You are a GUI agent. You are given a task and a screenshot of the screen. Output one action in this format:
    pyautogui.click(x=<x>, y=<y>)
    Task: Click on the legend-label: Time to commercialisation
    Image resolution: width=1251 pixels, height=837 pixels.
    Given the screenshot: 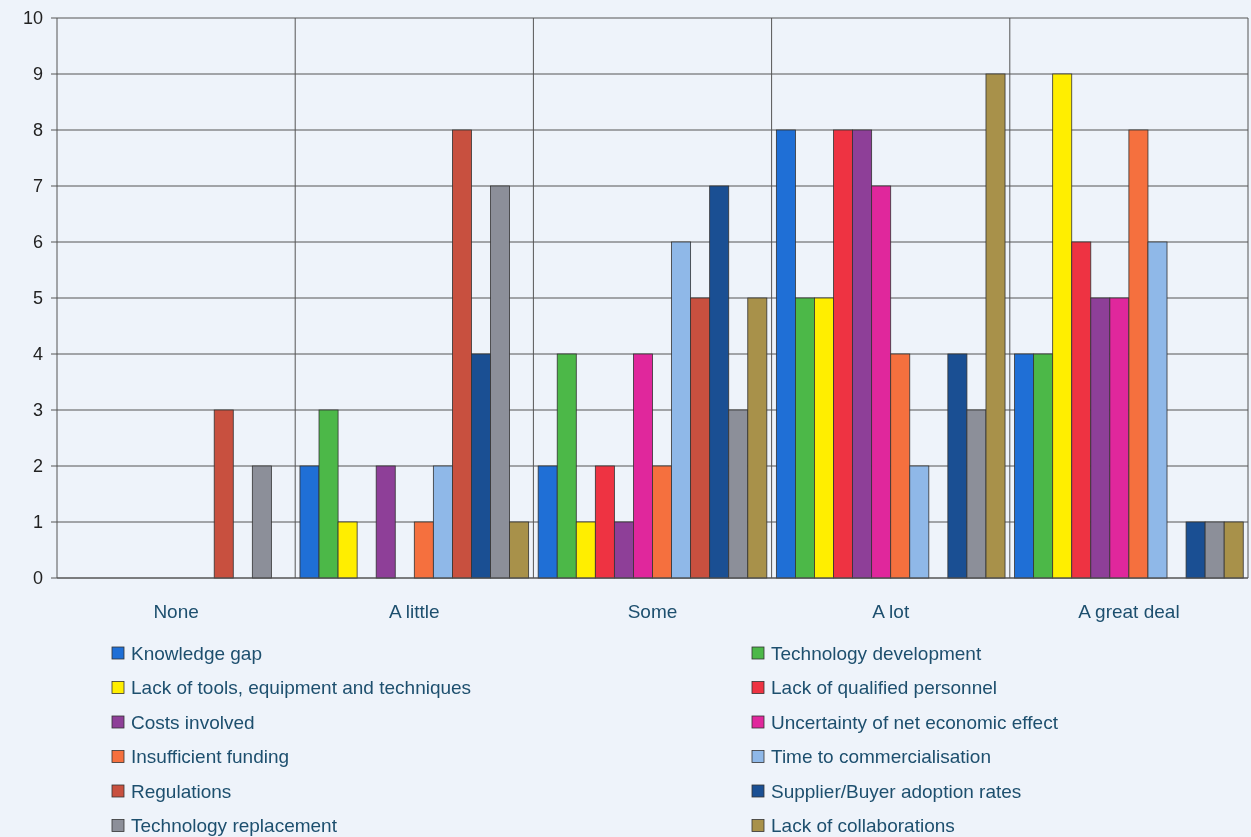 What is the action you would take?
    pyautogui.click(x=881, y=757)
    